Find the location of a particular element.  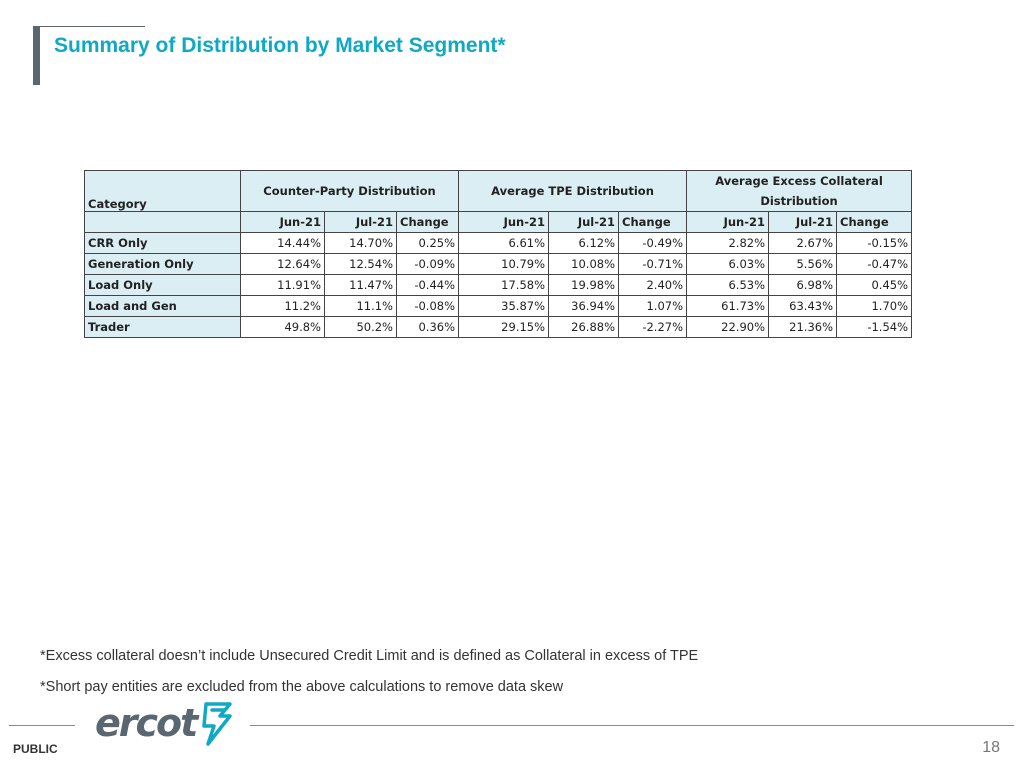

cell-value: 2.40% is located at coordinates (653, 285).